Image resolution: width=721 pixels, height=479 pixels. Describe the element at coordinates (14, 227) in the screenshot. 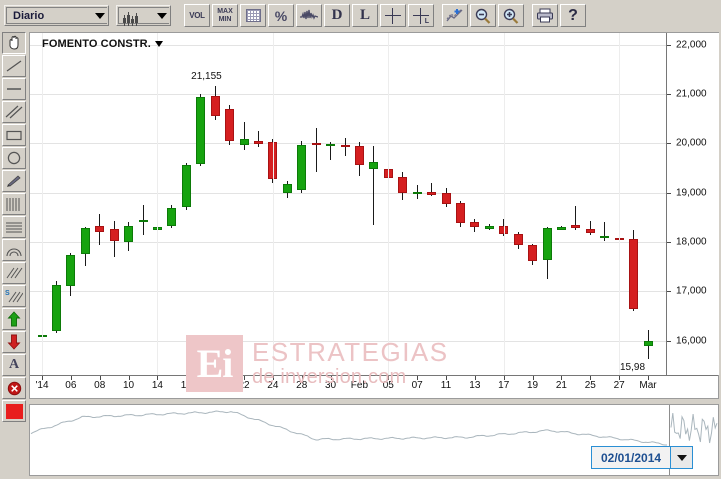

I see `horizontal-grid-tool` at that location.